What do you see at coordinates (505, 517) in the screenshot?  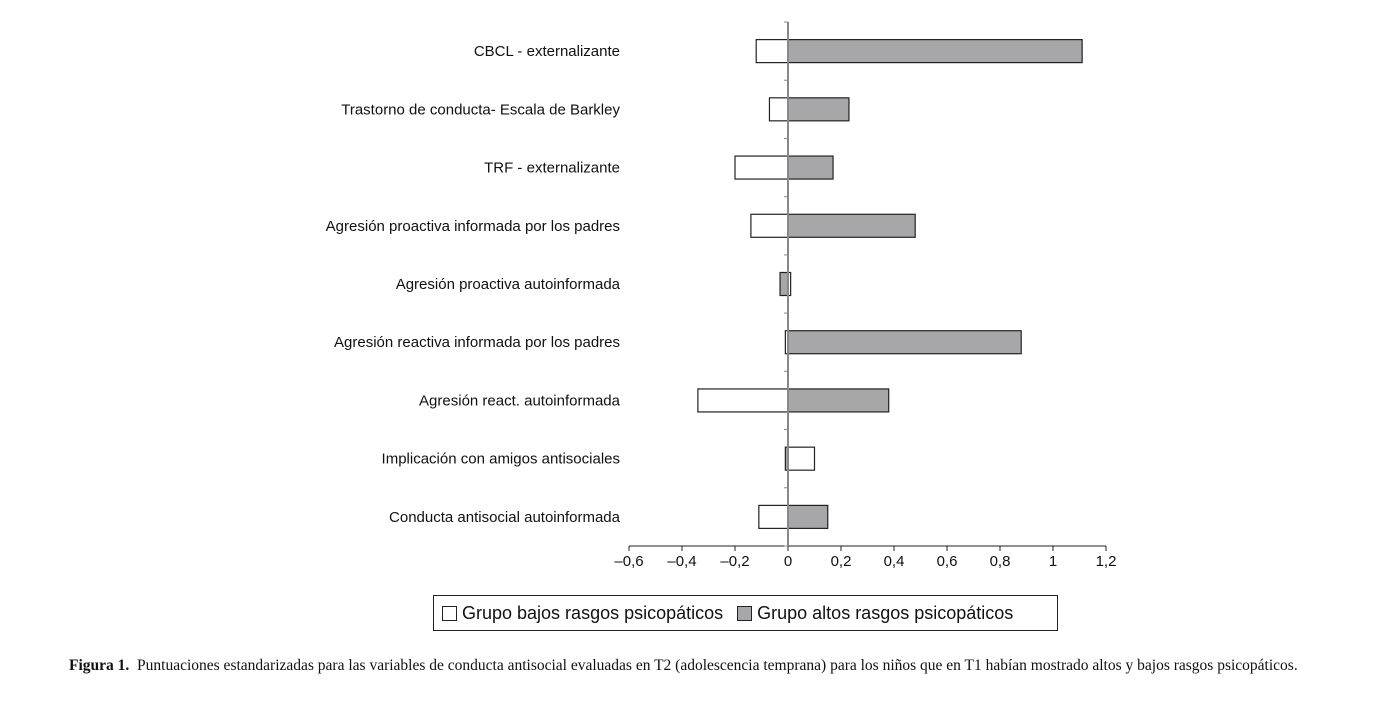 I see `category-label: Conducta antisocial autoinformada` at bounding box center [505, 517].